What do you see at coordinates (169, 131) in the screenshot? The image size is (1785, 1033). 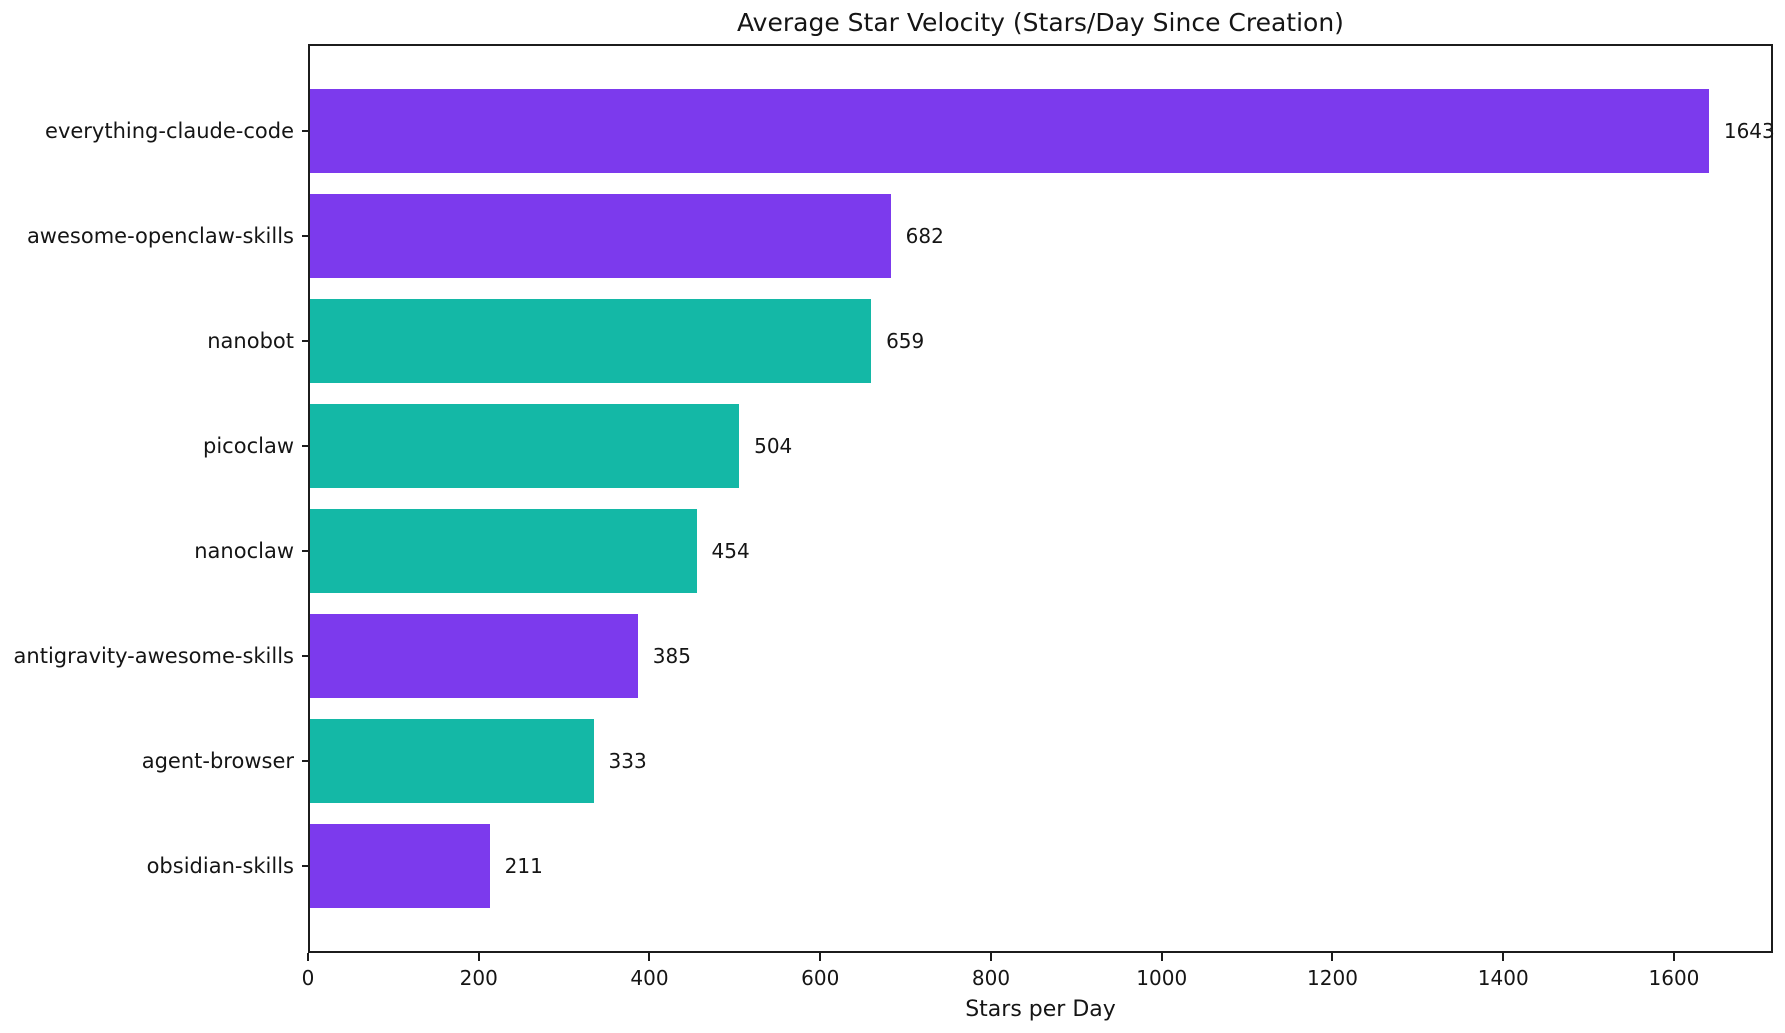 I see `category-label: everything-claude-code` at bounding box center [169, 131].